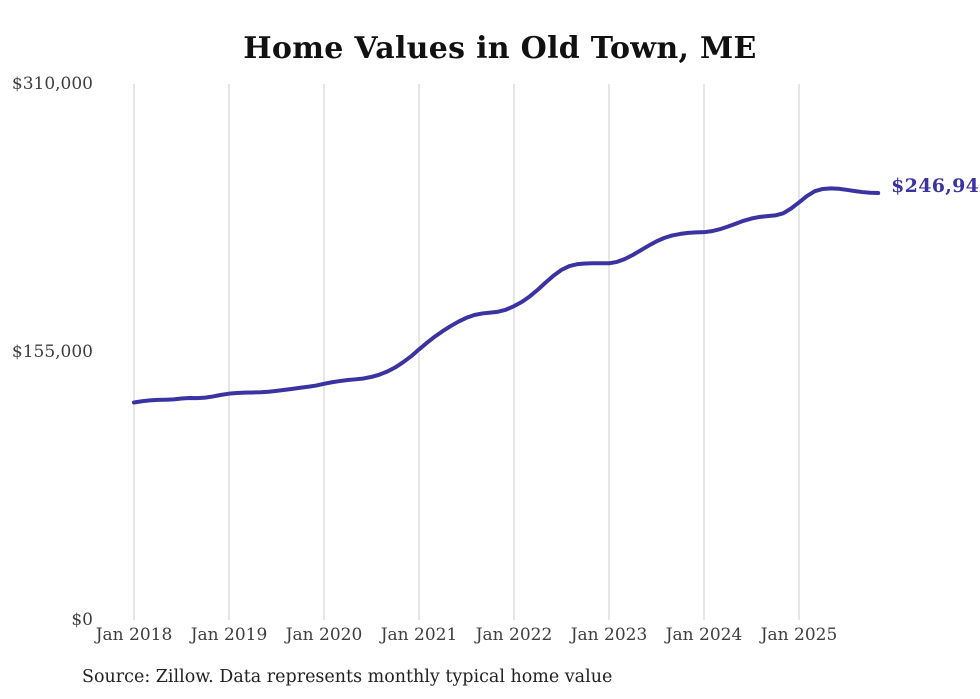  I want to click on x-axis-tick-label-2019: Jan 2019, so click(229, 635).